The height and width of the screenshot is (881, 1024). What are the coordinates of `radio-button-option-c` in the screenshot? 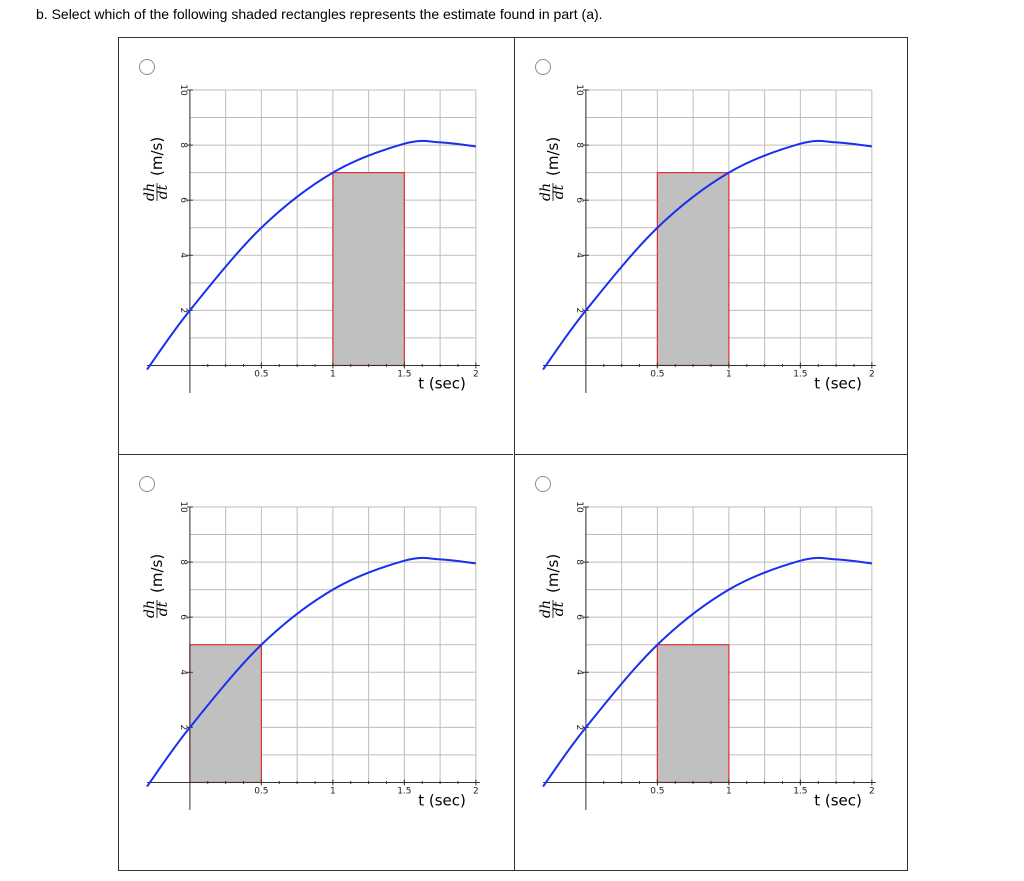 It's located at (147, 484).